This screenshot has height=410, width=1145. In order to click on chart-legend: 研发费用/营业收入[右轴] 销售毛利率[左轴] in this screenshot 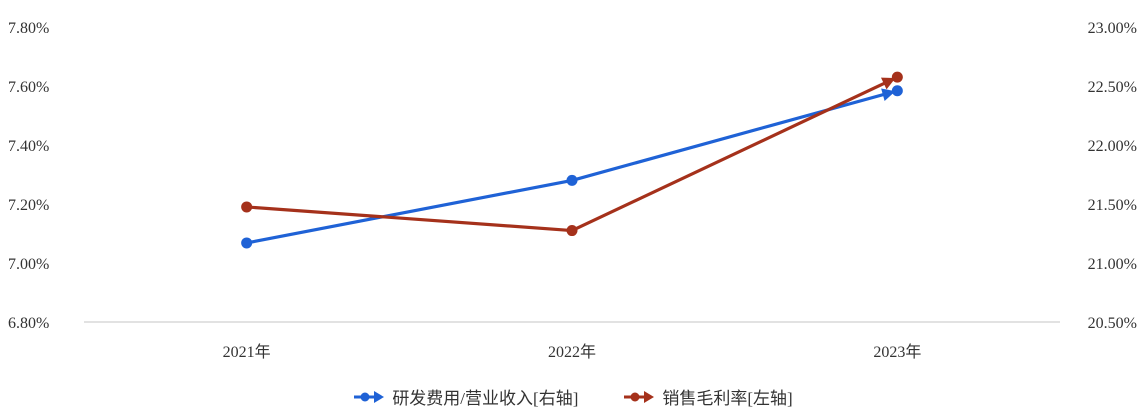, I will do `click(572, 396)`.